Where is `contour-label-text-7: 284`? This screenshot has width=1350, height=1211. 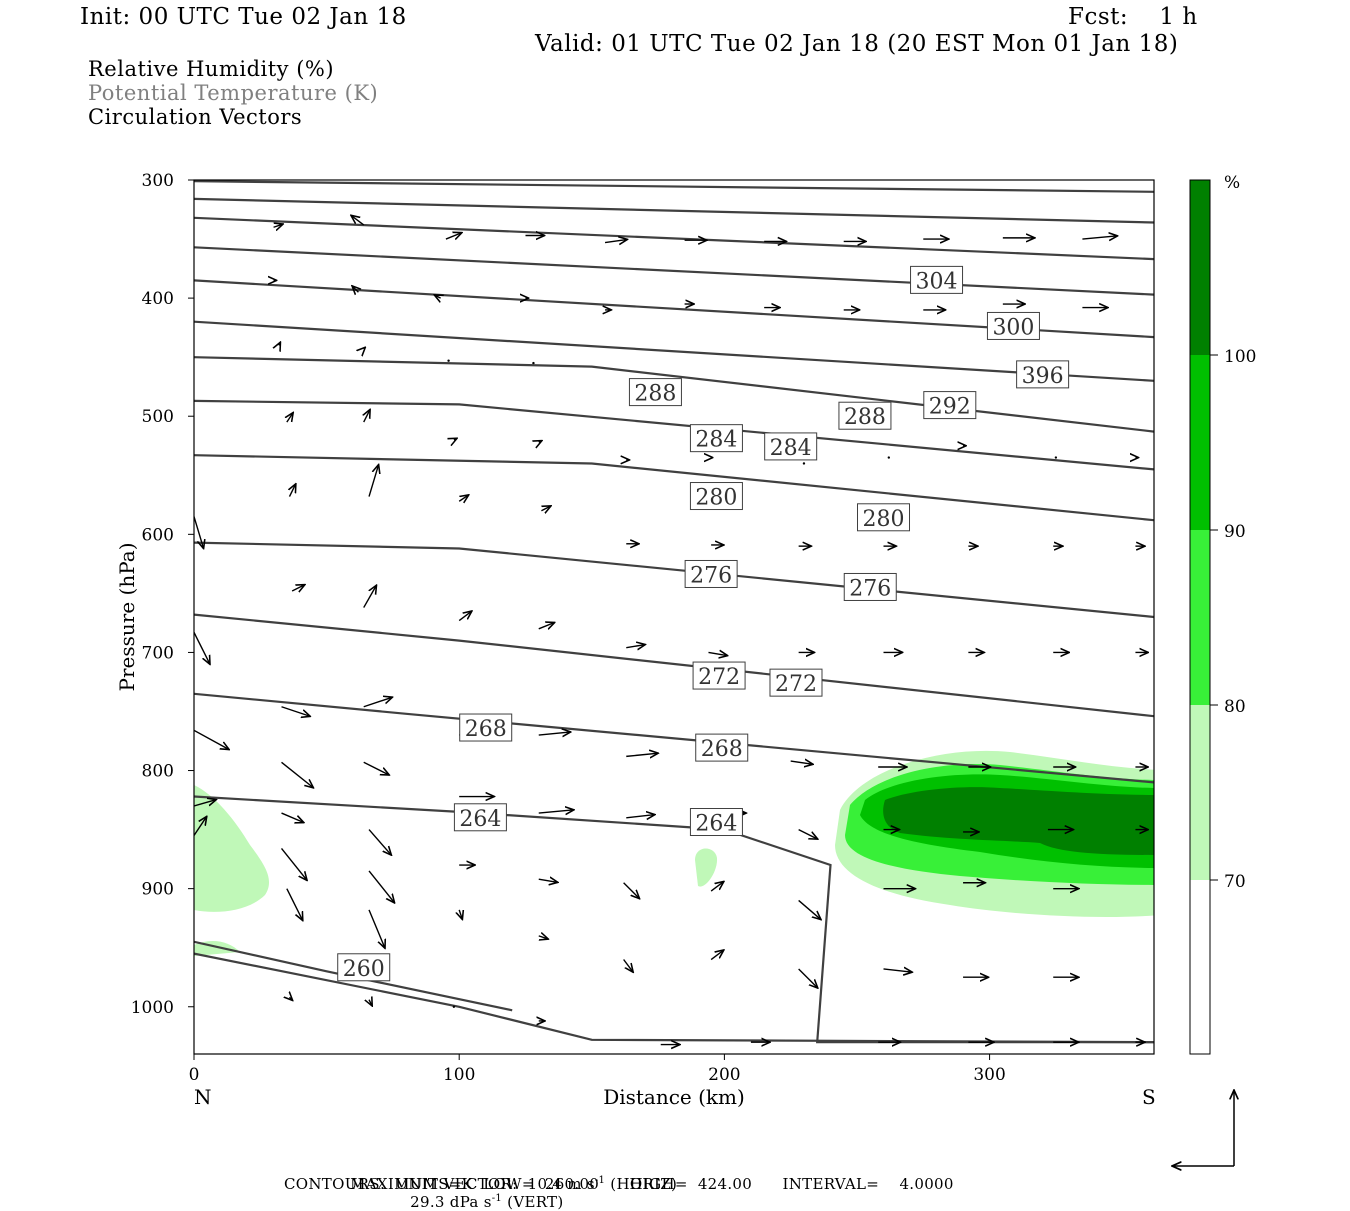 contour-label-text-7: 284 is located at coordinates (791, 448).